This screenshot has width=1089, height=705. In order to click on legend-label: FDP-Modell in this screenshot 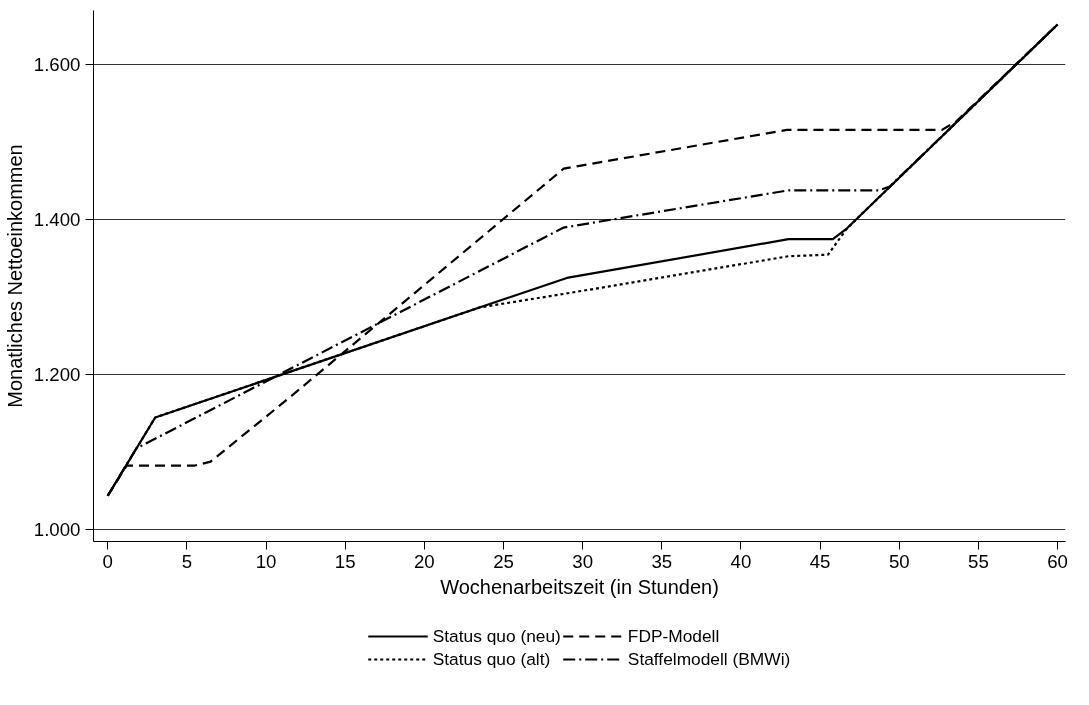, I will do `click(673, 636)`.